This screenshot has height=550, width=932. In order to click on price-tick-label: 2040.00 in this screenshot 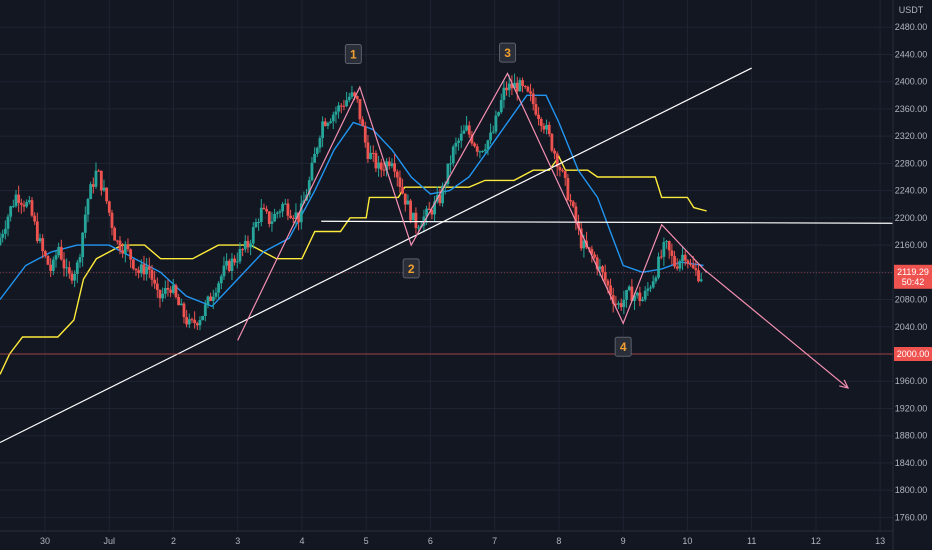, I will do `click(911, 327)`.